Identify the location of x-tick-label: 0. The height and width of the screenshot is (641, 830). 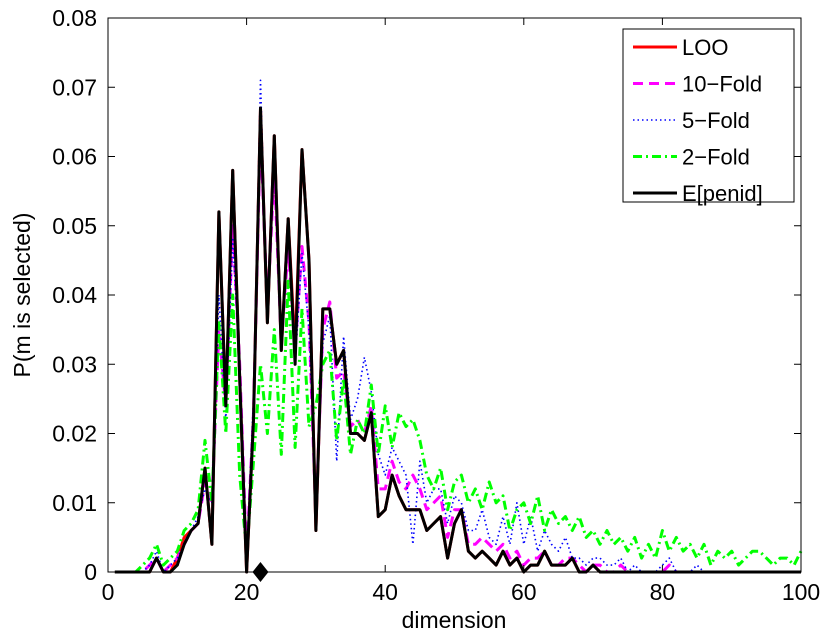
(108, 592).